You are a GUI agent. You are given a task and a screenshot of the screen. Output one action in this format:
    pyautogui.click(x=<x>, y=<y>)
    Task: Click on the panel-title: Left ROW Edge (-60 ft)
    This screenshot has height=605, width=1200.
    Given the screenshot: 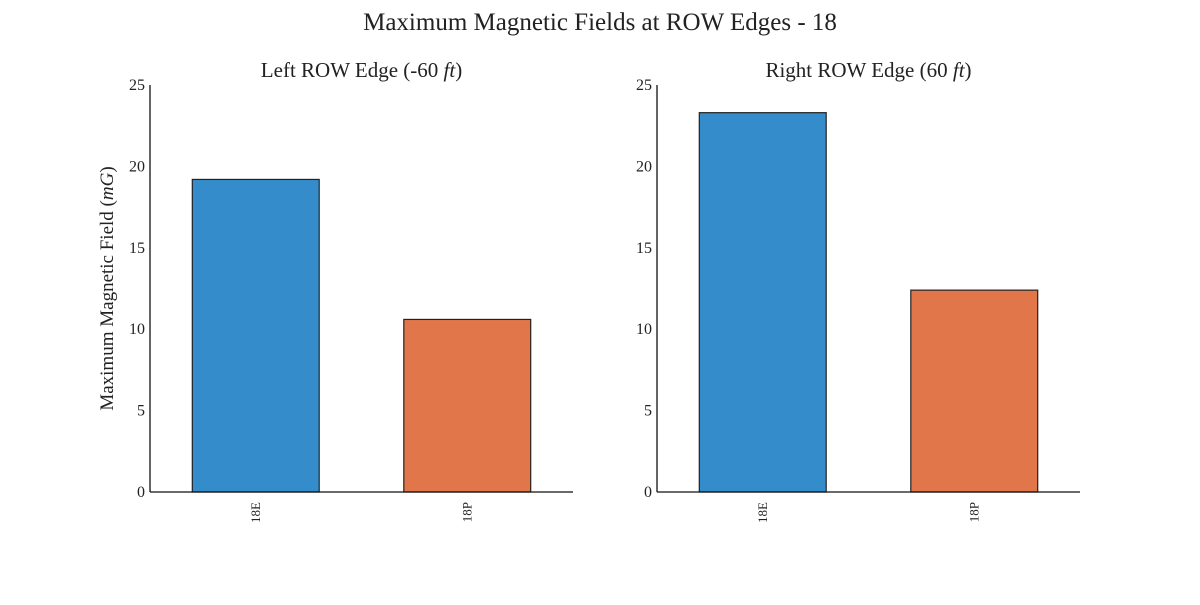 What is the action you would take?
    pyautogui.click(x=361, y=70)
    